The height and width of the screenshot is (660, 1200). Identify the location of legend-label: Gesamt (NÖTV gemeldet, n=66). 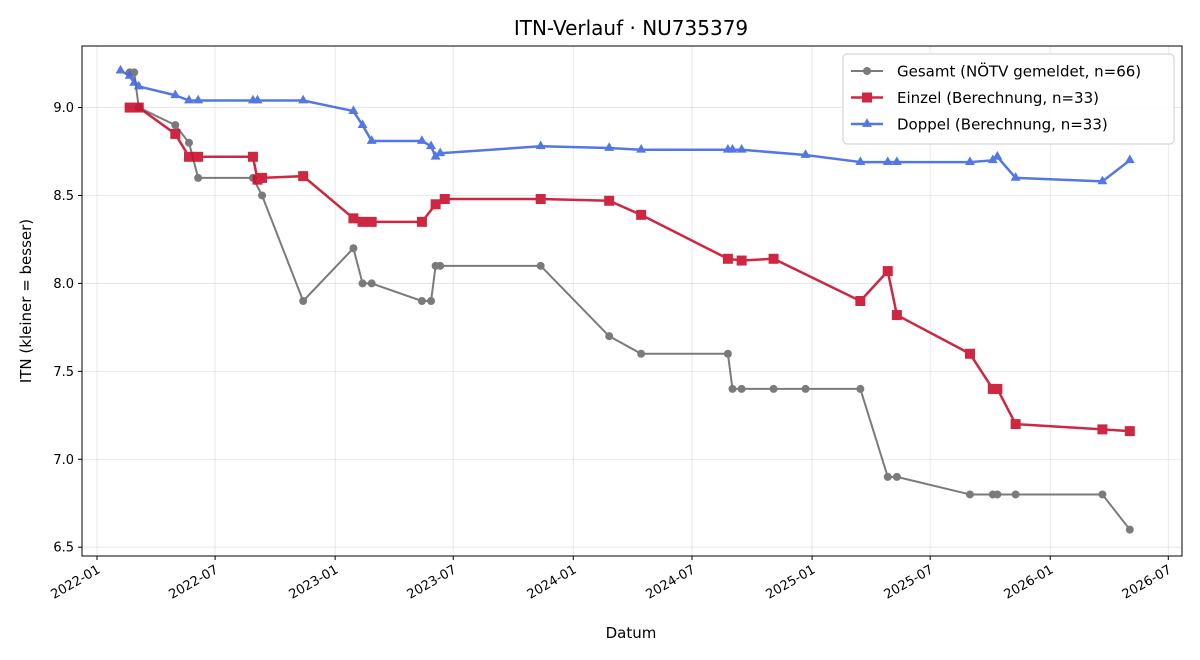
(1019, 71).